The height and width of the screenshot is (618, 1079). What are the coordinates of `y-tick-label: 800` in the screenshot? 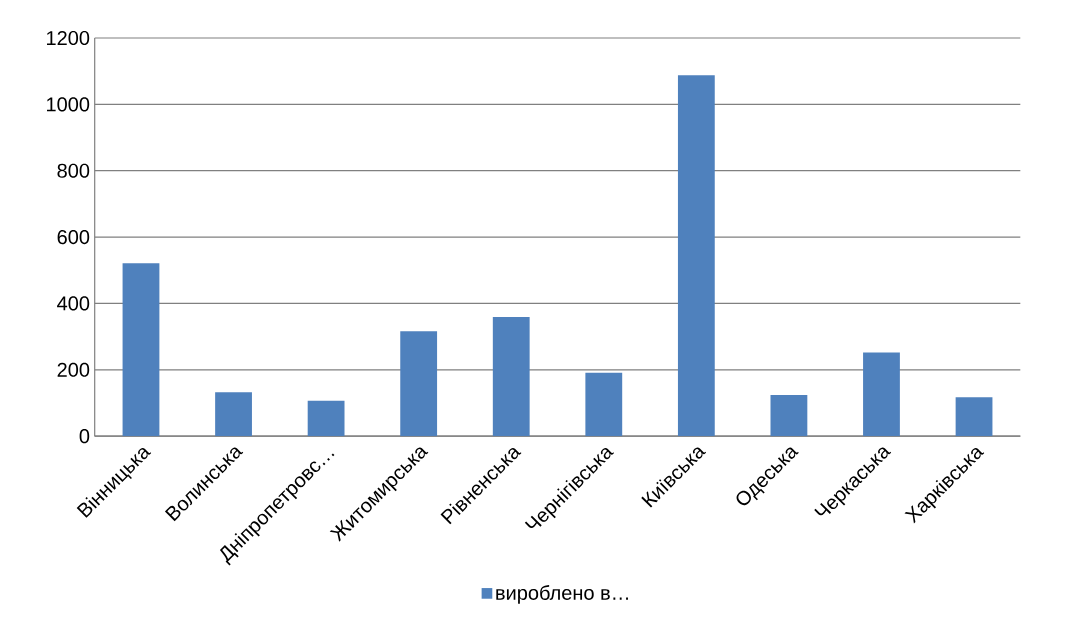 It's located at (73, 171).